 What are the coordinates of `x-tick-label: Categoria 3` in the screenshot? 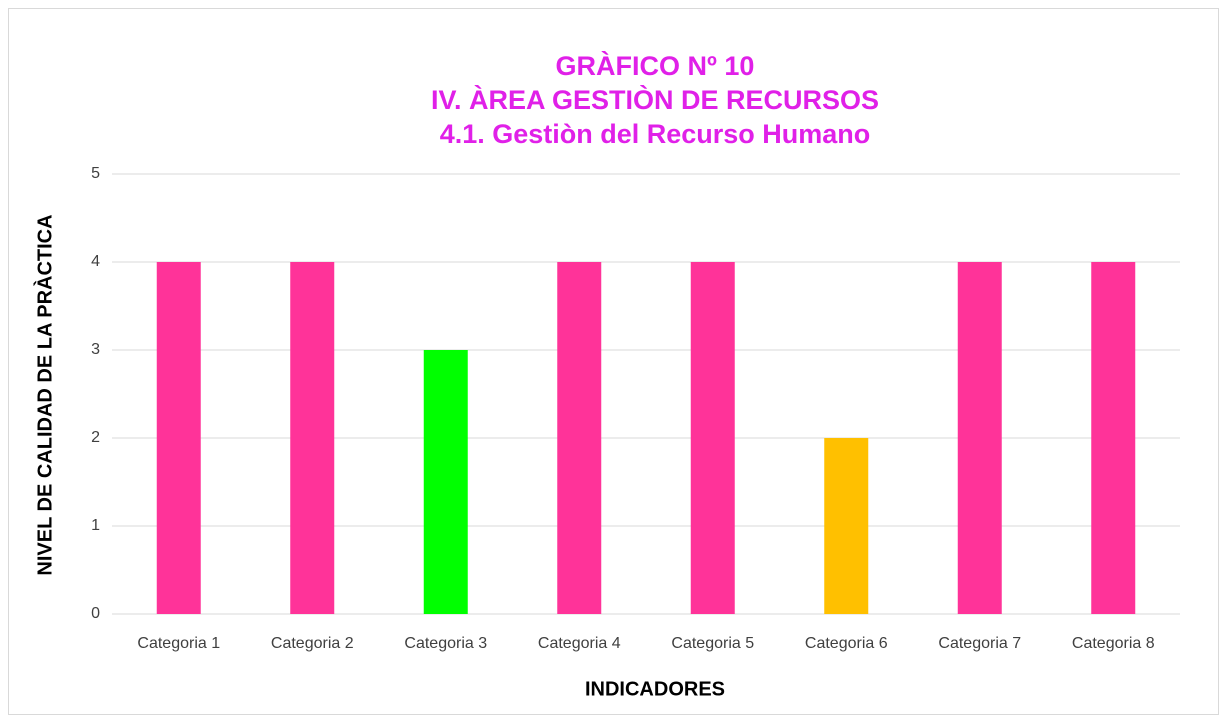 It's located at (445, 643).